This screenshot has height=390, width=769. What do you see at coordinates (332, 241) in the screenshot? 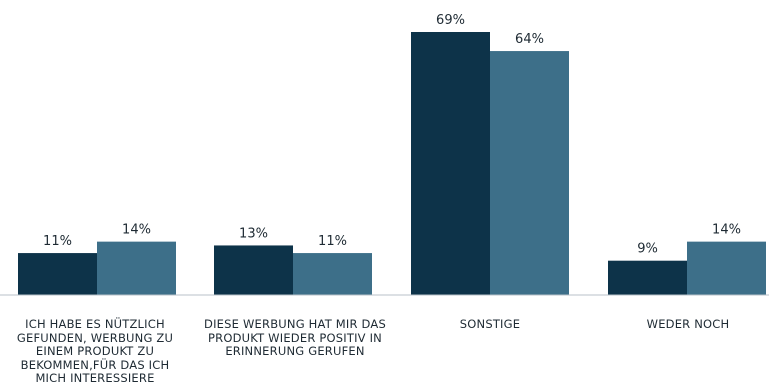
I see `value-label-1-series-1: 11%` at bounding box center [332, 241].